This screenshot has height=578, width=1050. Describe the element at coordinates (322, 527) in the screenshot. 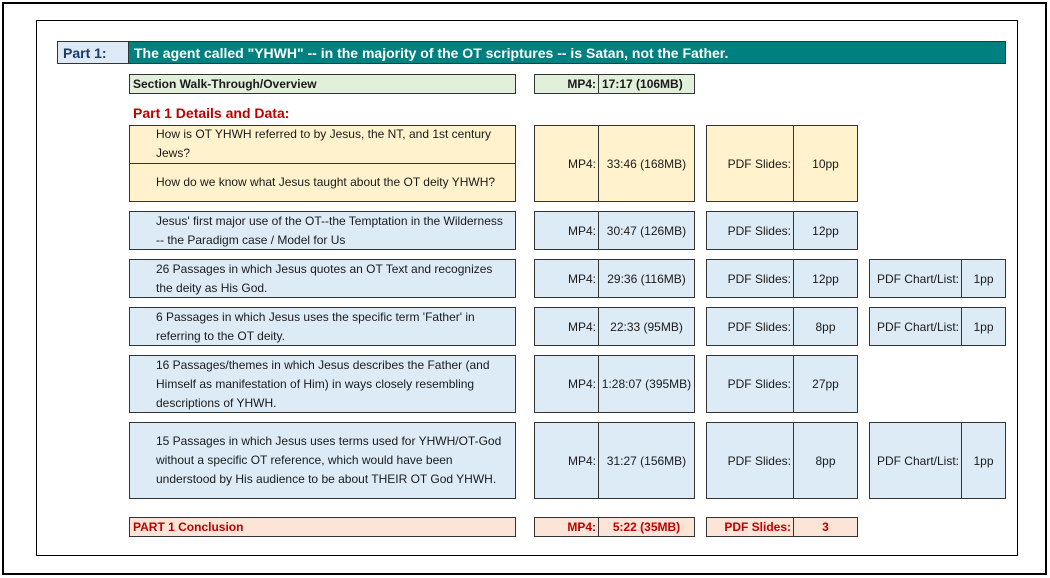

I see `conclusion-label: PART 1 Conclusion` at that location.